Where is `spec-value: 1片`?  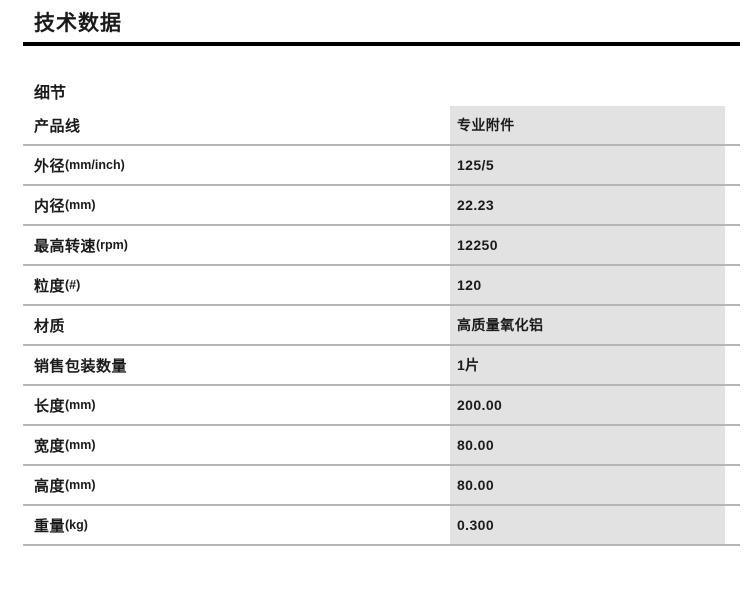
spec-value: 1片 is located at coordinates (468, 365).